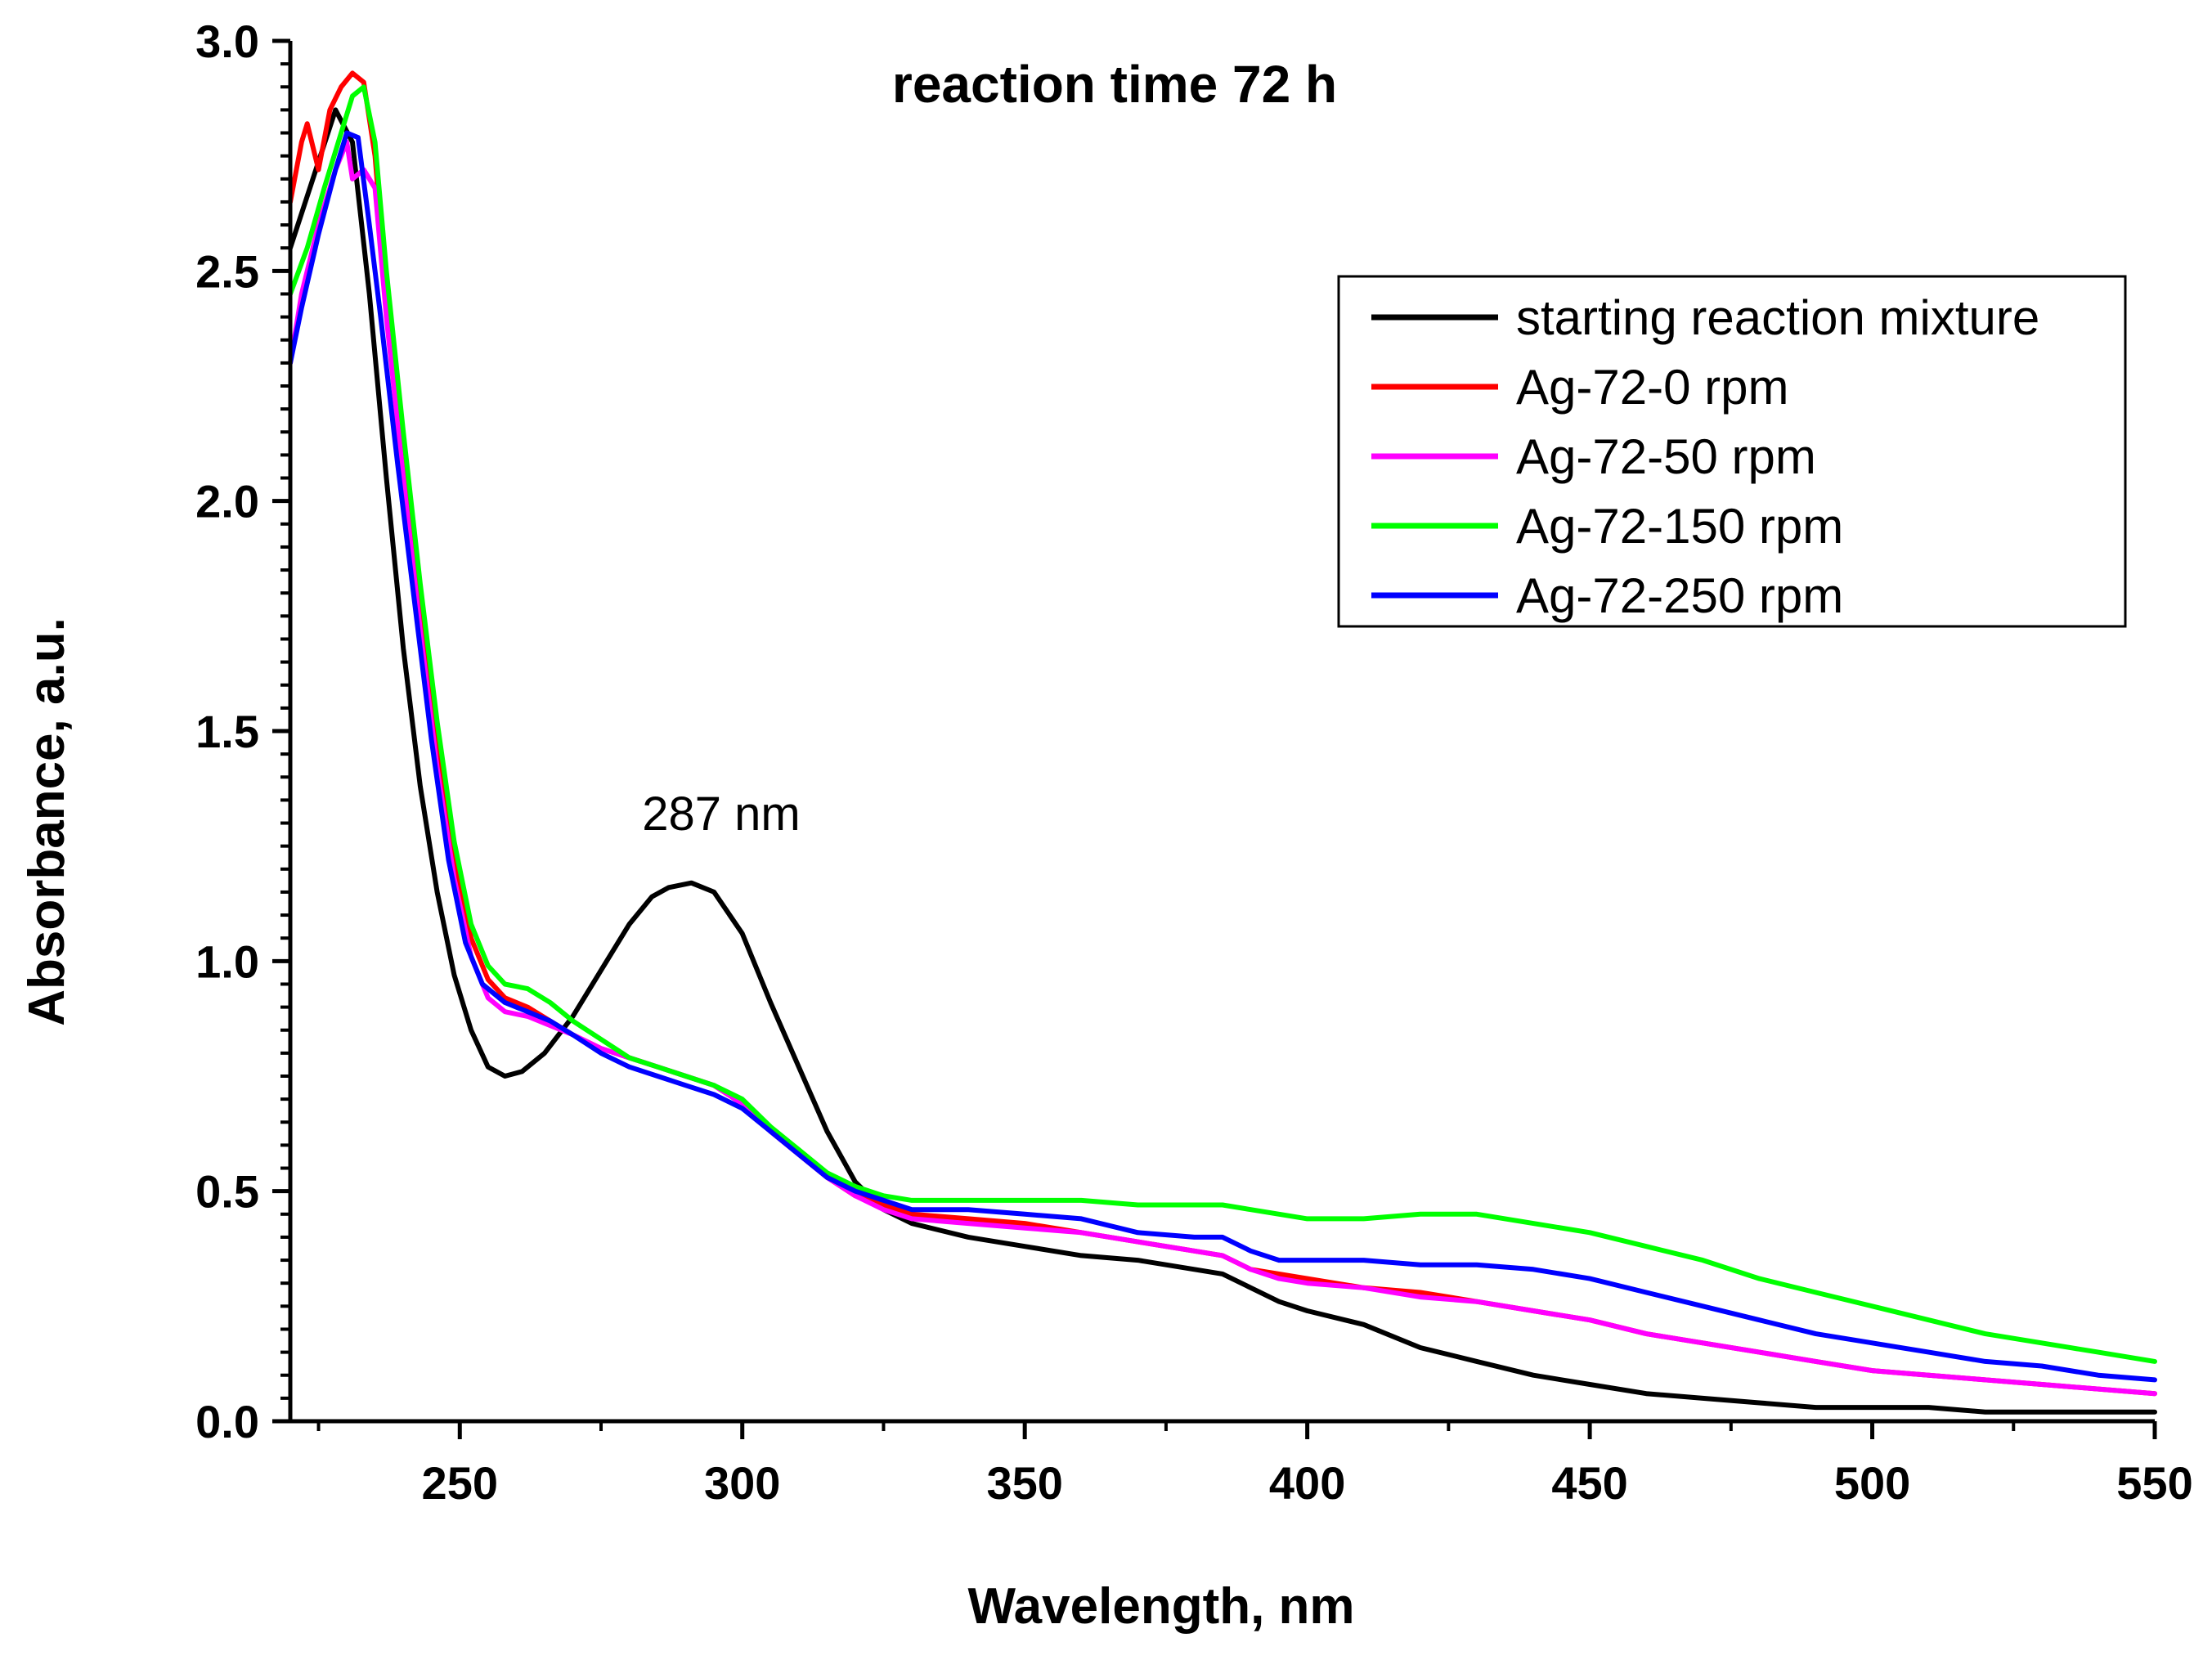 Image resolution: width=2212 pixels, height=1660 pixels. Describe the element at coordinates (227, 1192) in the screenshot. I see `y-tick-label: 0.5` at that location.